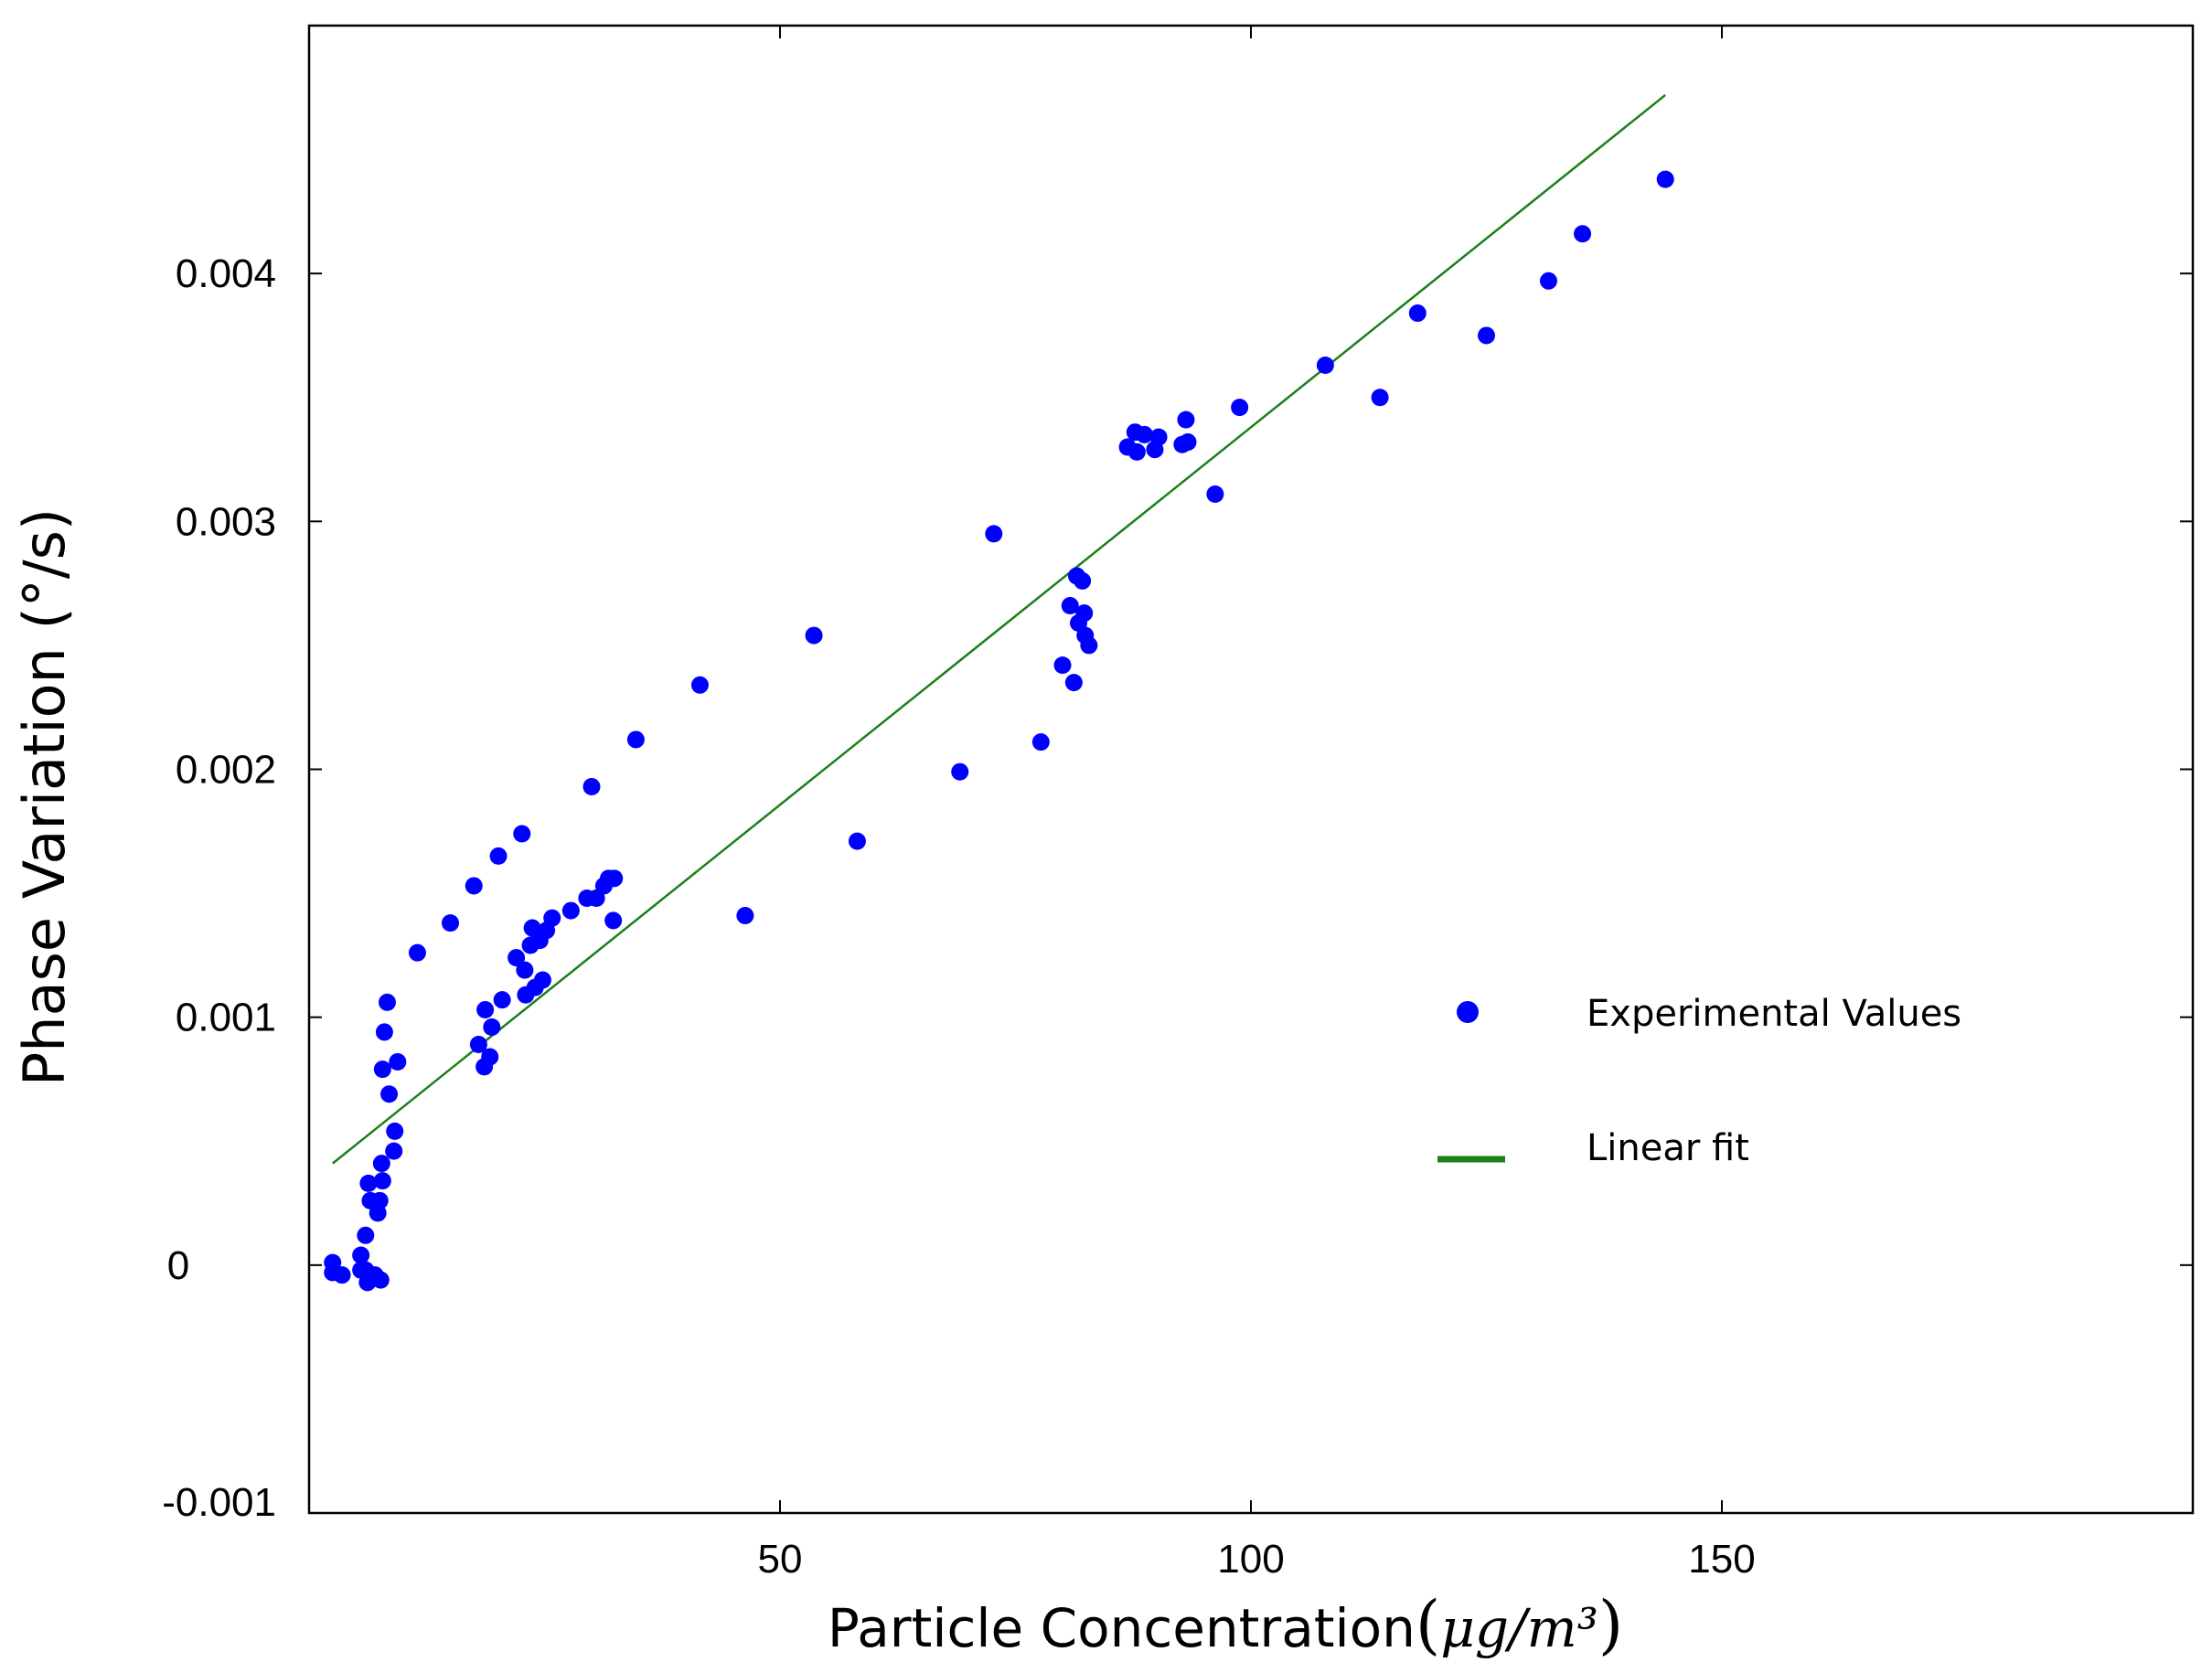 The width and height of the screenshot is (2212, 1673). I want to click on y-tick-label: 0.003, so click(226, 522).